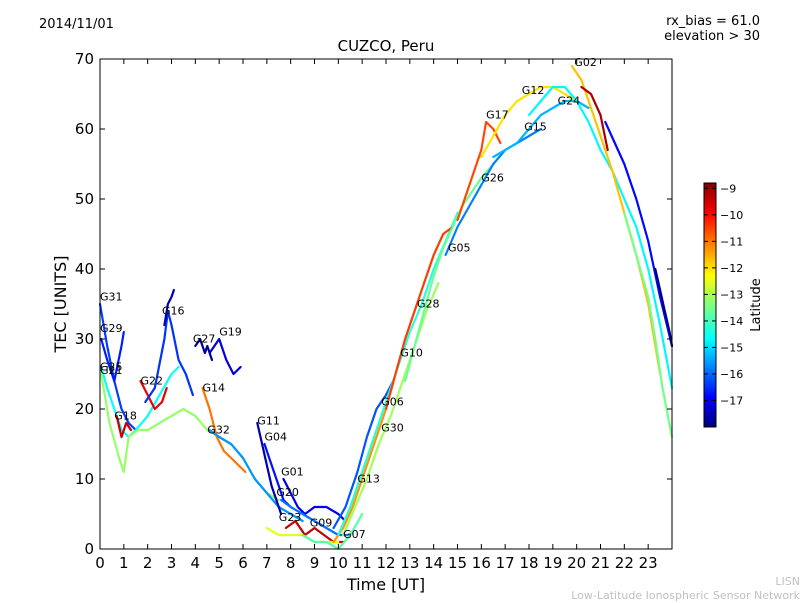 The width and height of the screenshot is (800, 603). Describe the element at coordinates (111, 328) in the screenshot. I see `satellite-label: G29` at that location.